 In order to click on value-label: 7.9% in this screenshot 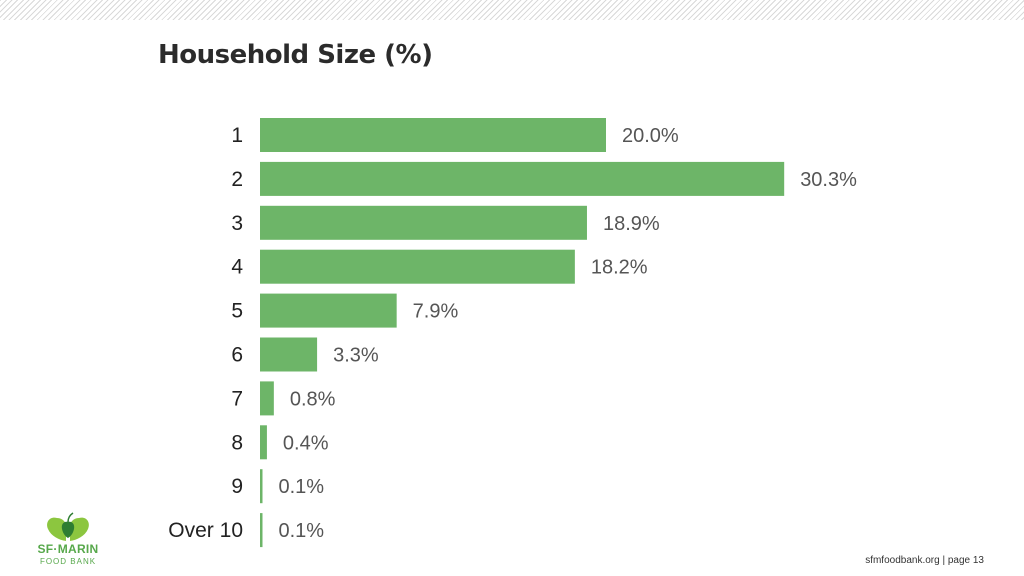, I will do `click(436, 312)`.